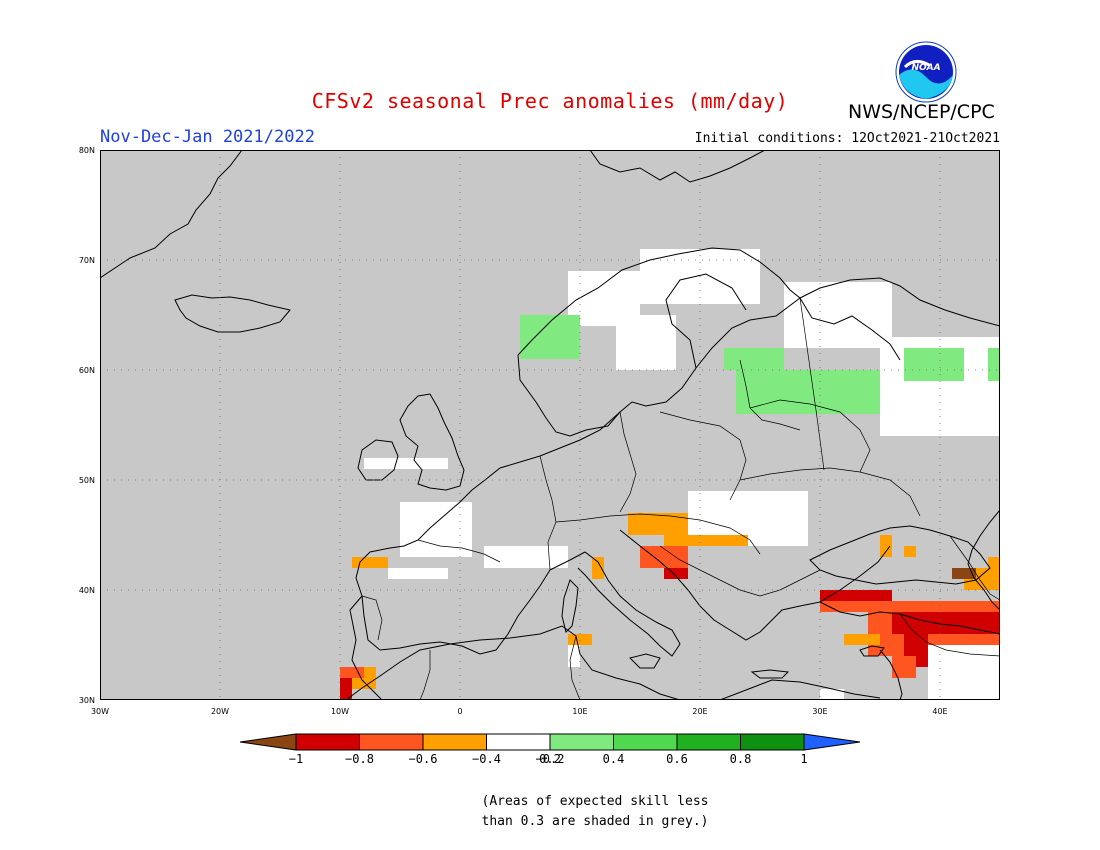  What do you see at coordinates (171, 214) in the screenshot?
I see `coastline-greenland` at bounding box center [171, 214].